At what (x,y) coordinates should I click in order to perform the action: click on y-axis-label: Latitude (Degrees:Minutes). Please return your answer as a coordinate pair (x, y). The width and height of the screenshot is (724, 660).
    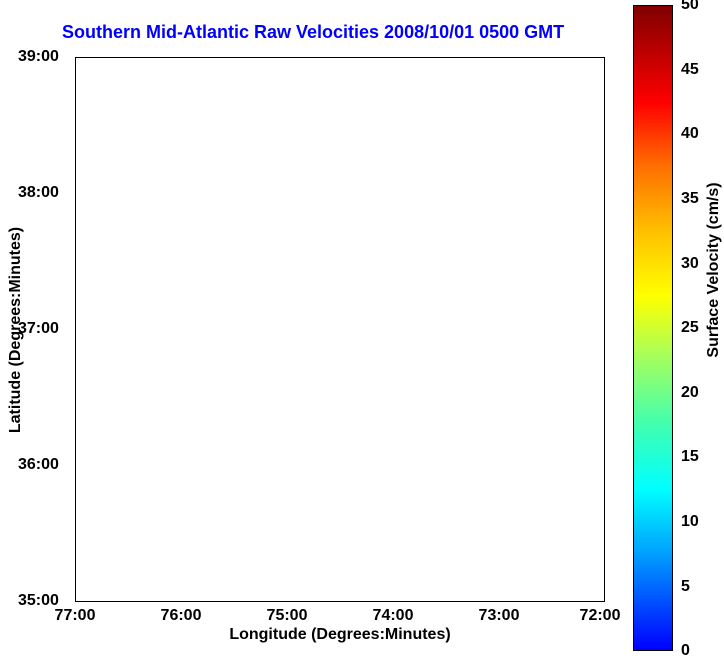
    Looking at the image, I should click on (16, 330).